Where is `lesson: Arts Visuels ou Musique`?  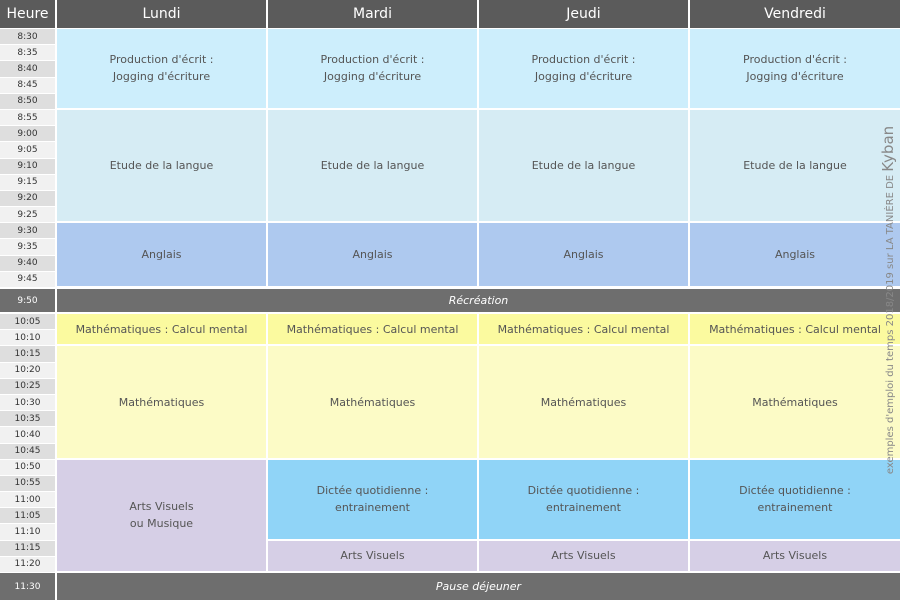
lesson: Arts Visuels ou Musique is located at coordinates (161, 515).